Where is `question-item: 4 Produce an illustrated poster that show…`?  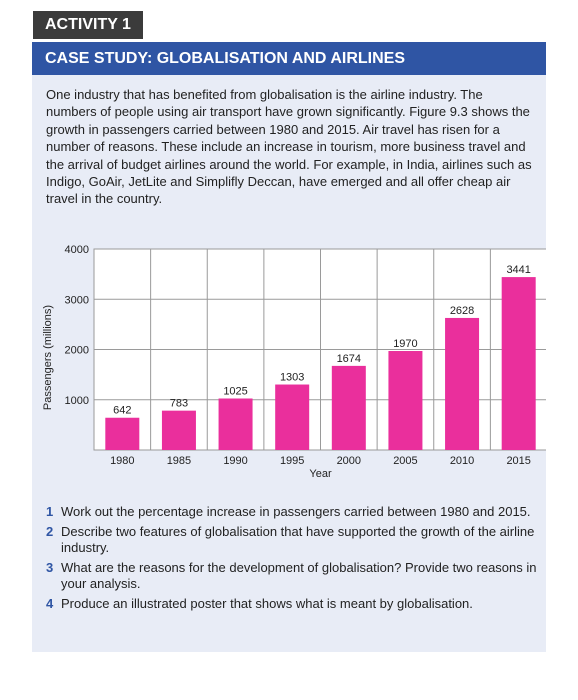
question-item: 4 Produce an illustrated poster that show… is located at coordinates (293, 603).